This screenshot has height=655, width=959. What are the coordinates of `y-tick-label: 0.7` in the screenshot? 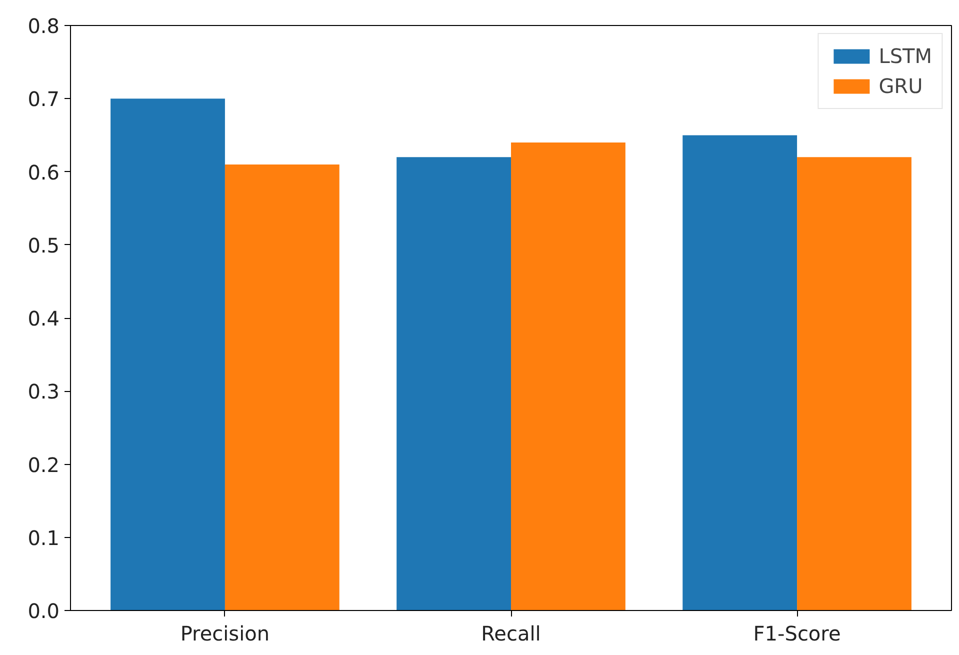 It's located at (44, 99).